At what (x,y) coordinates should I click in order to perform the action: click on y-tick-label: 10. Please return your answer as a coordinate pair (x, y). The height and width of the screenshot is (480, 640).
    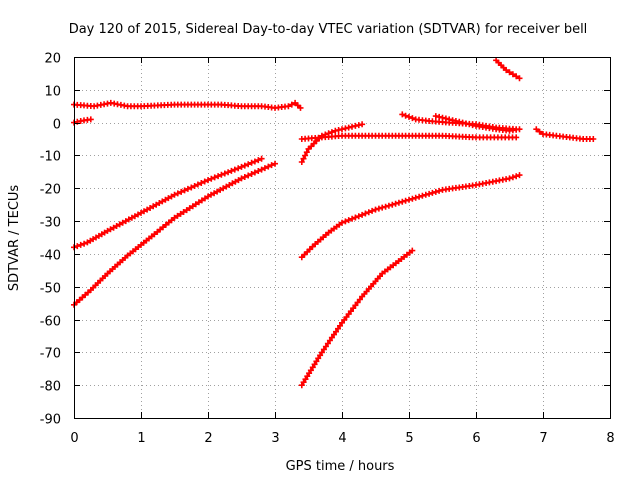
    Looking at the image, I should click on (52, 92).